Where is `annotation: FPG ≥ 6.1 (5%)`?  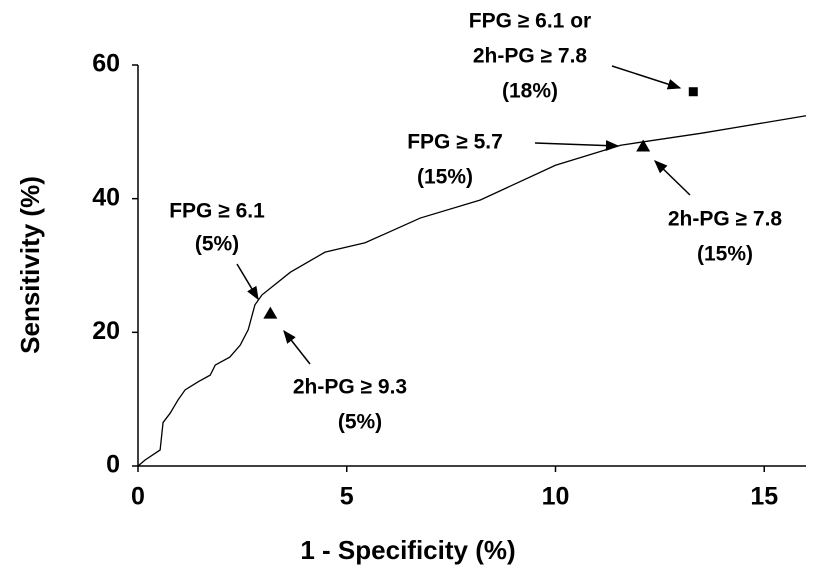
annotation: FPG ≥ 6.1 (5%) is located at coordinates (217, 250).